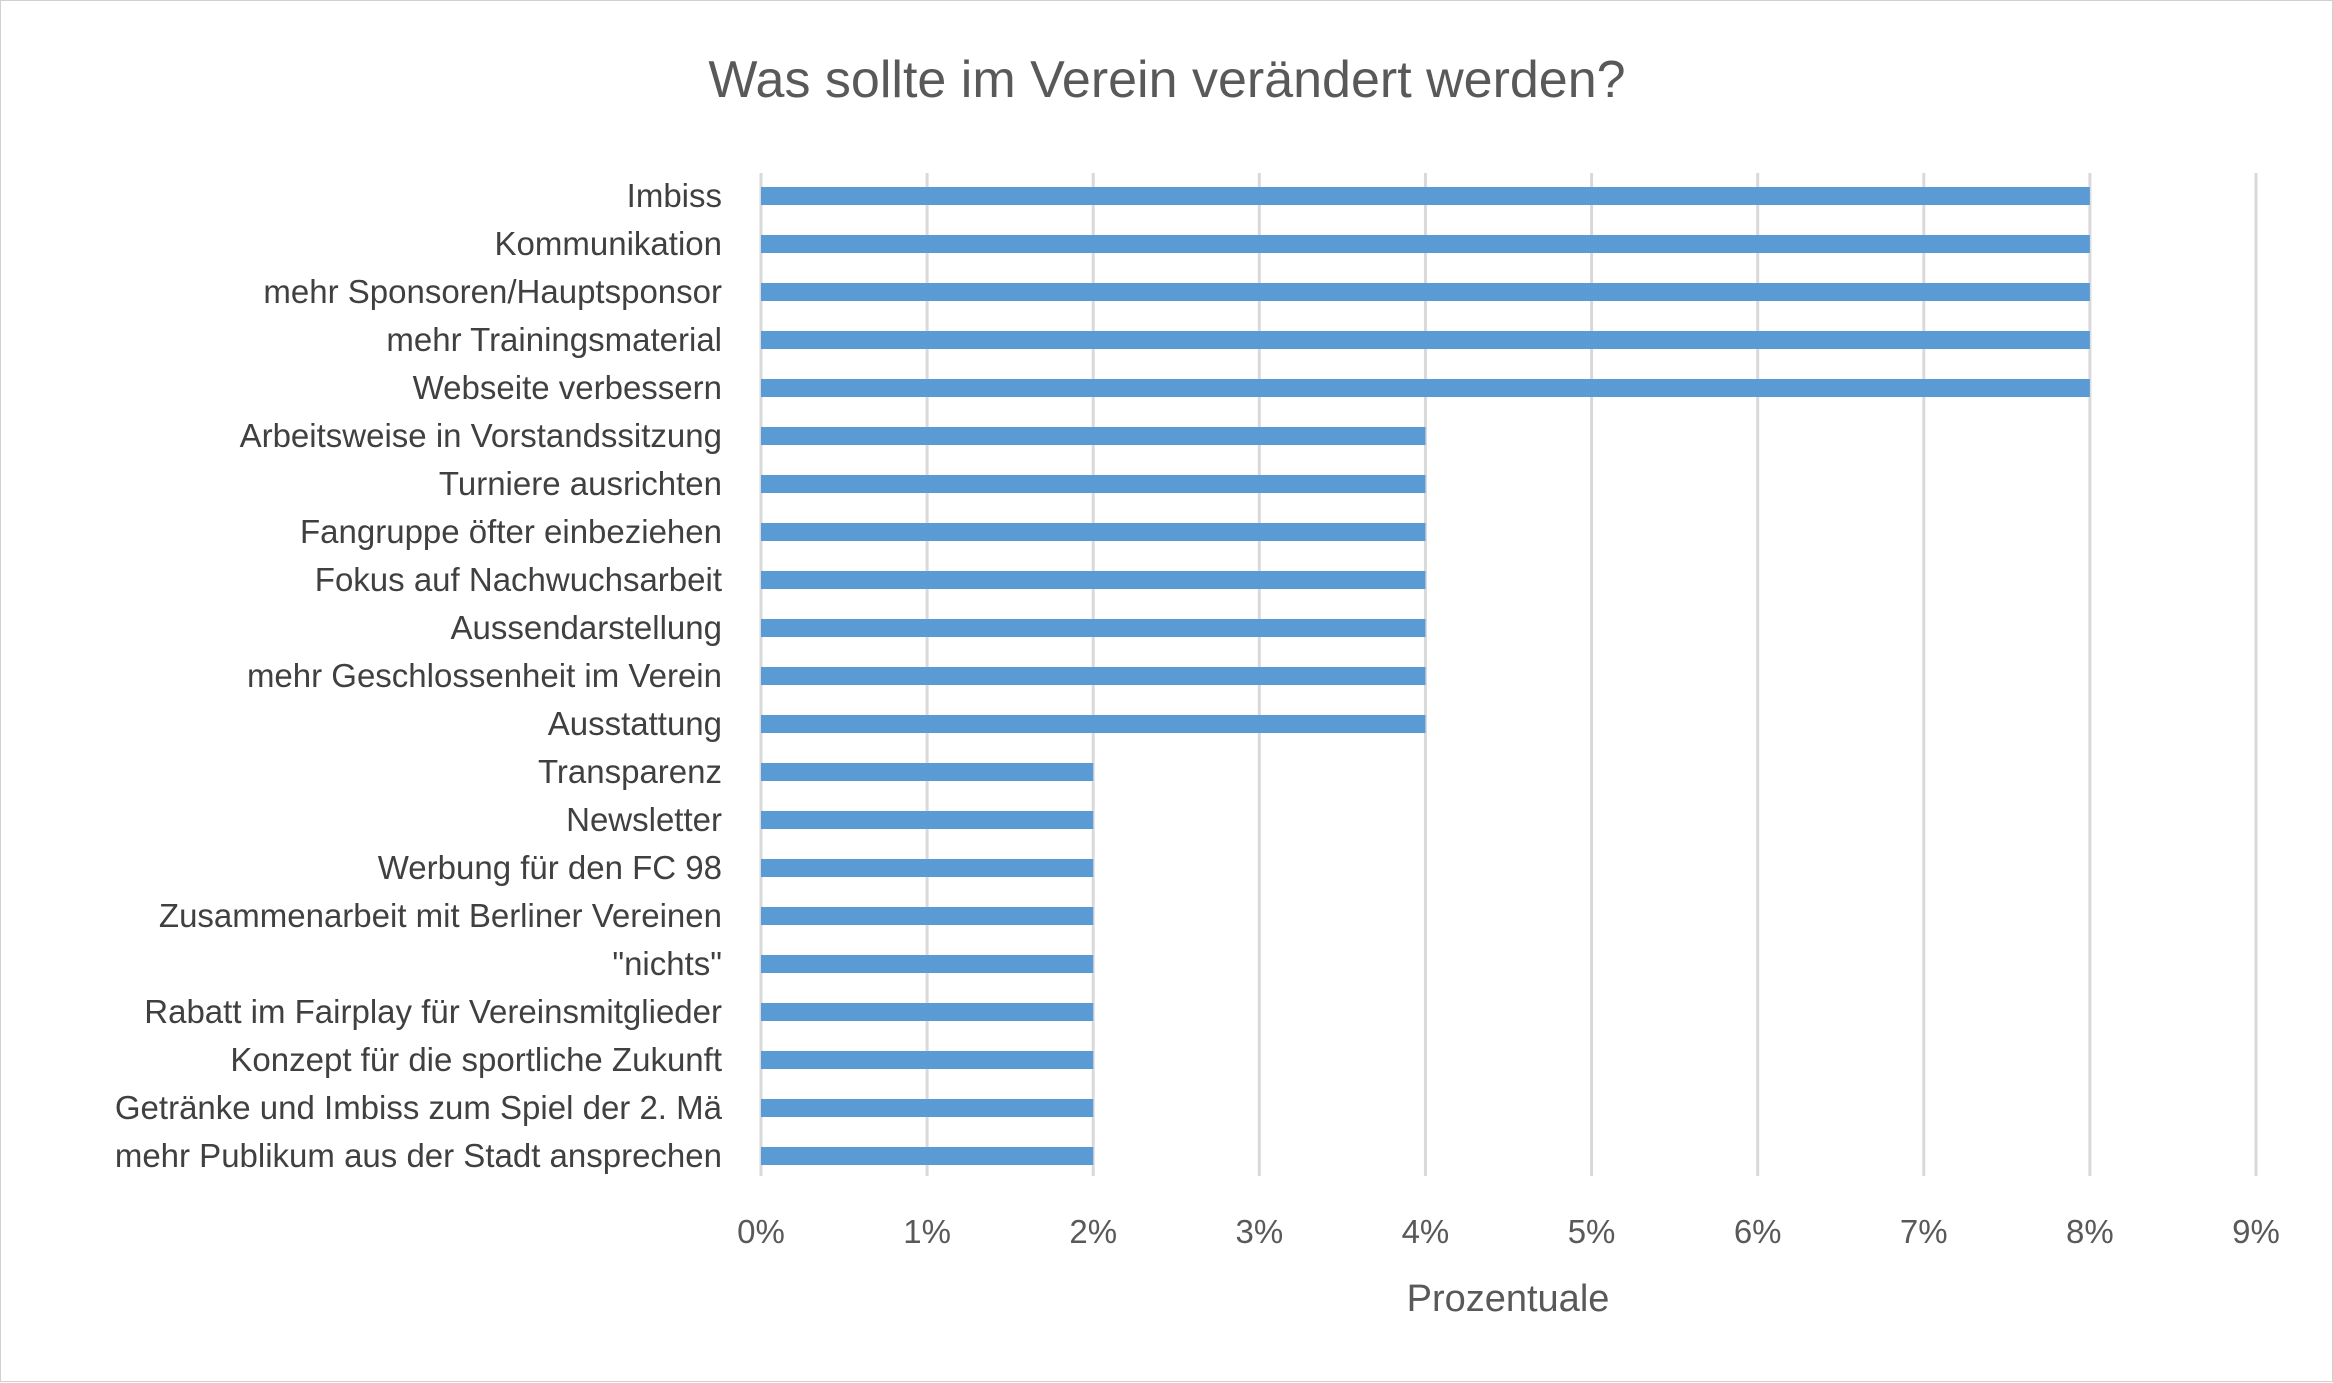  Describe the element at coordinates (927, 1231) in the screenshot. I see `x-tick-label: 1%` at that location.